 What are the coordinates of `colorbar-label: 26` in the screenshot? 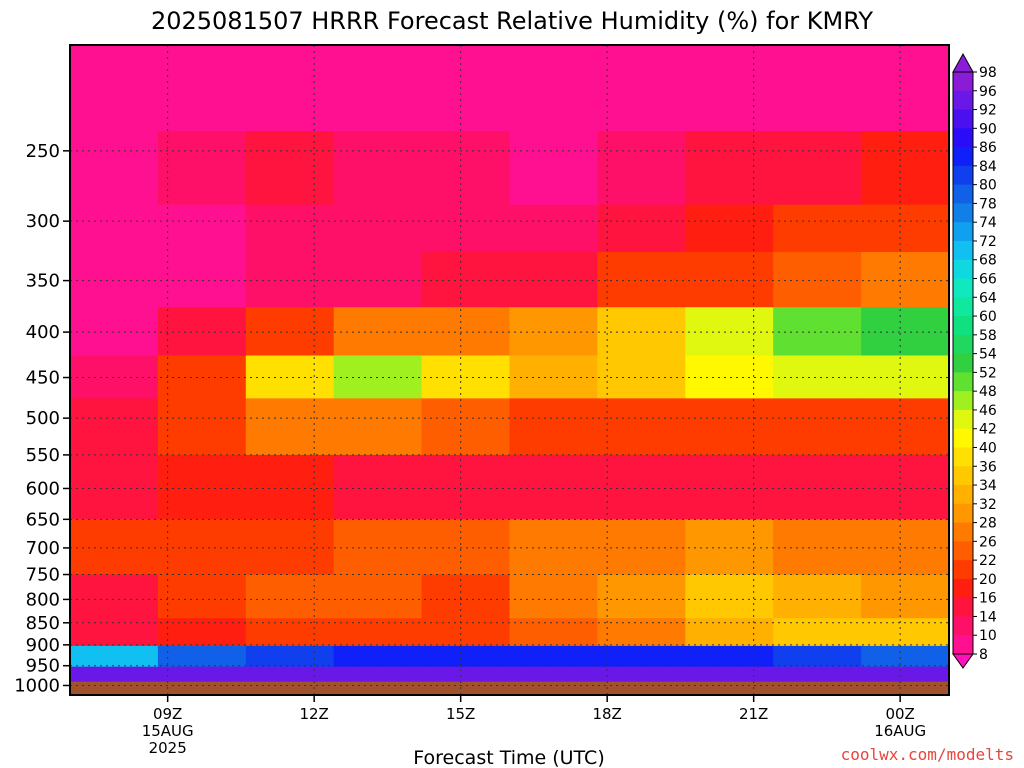 It's located at (988, 542).